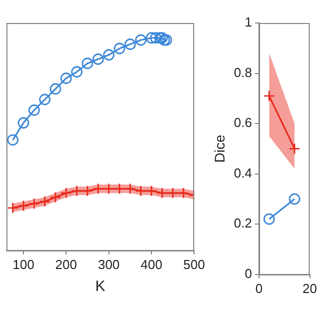  What do you see at coordinates (248, 22) in the screenshot?
I see `y-tick-label: 1` at bounding box center [248, 22].